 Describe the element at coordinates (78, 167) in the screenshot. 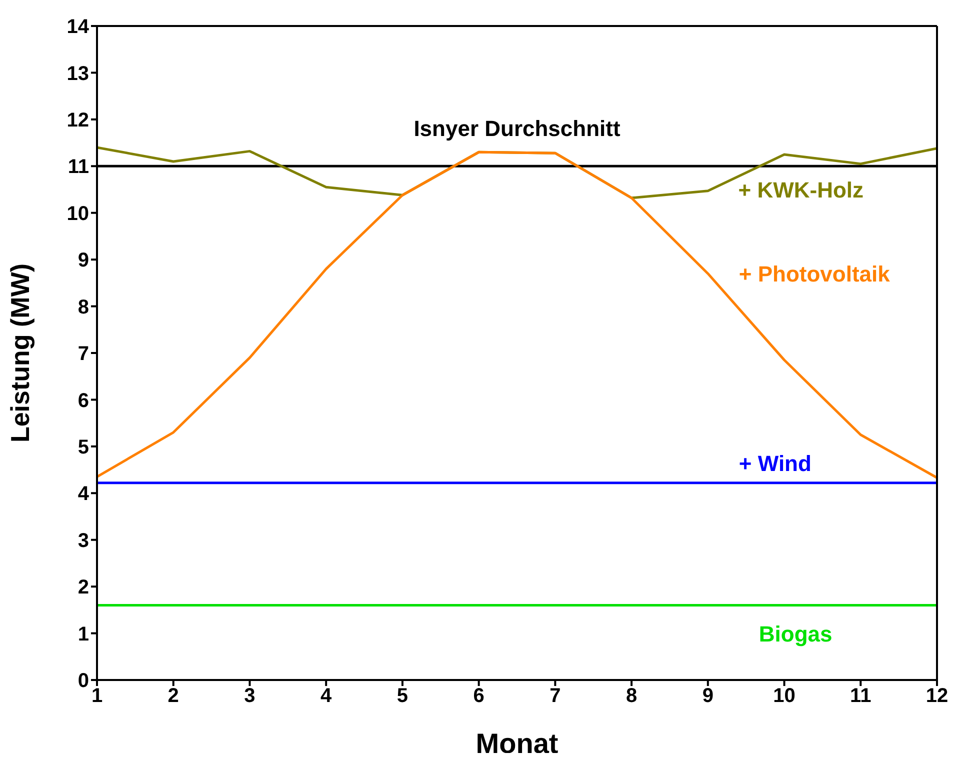

I see `y-tick-label: 11` at that location.